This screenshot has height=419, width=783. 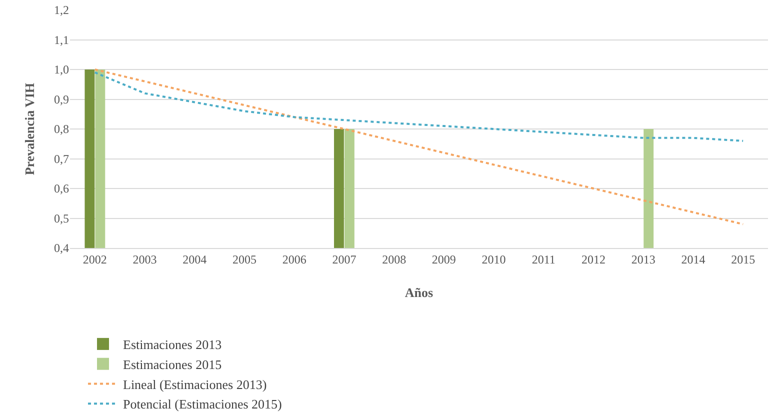 What do you see at coordinates (61, 218) in the screenshot?
I see `y-tick-label: 0,5` at bounding box center [61, 218].